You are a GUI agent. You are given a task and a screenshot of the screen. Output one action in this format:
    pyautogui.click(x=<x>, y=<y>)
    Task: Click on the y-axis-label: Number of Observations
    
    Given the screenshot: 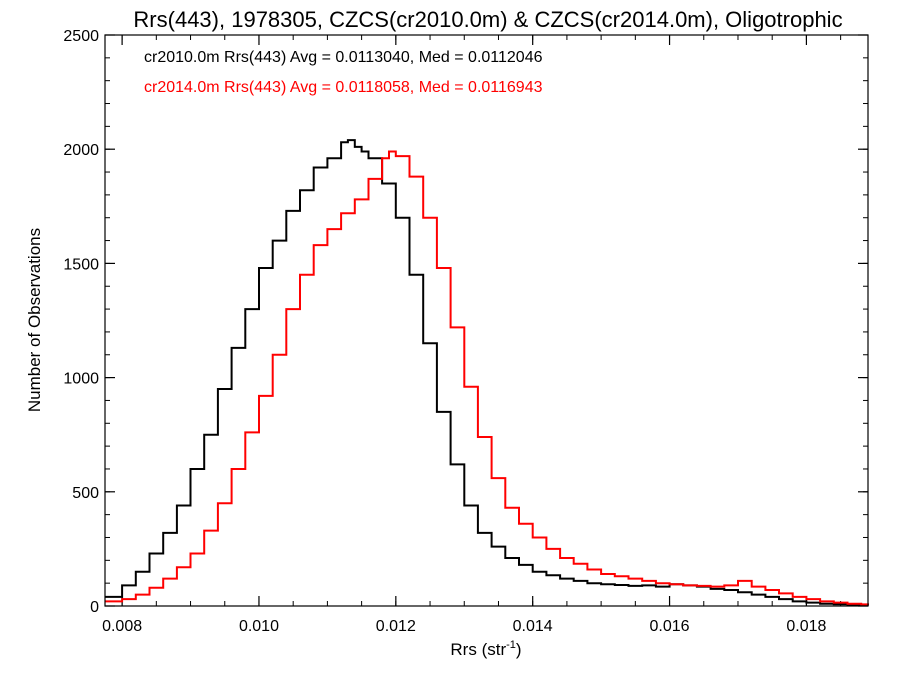 What is the action you would take?
    pyautogui.click(x=34, y=320)
    